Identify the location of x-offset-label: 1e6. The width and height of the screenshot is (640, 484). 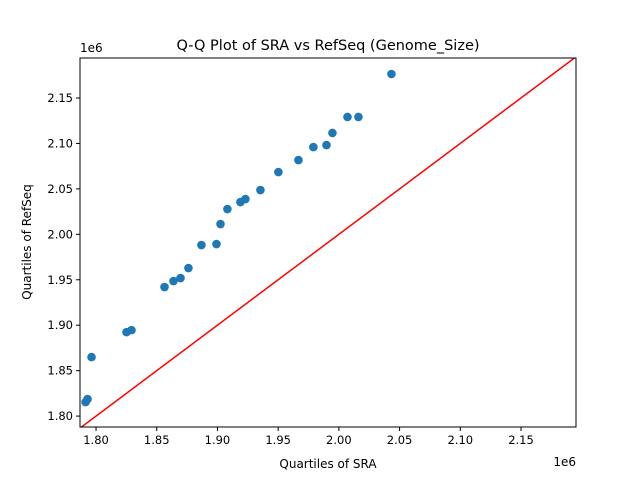
(564, 462).